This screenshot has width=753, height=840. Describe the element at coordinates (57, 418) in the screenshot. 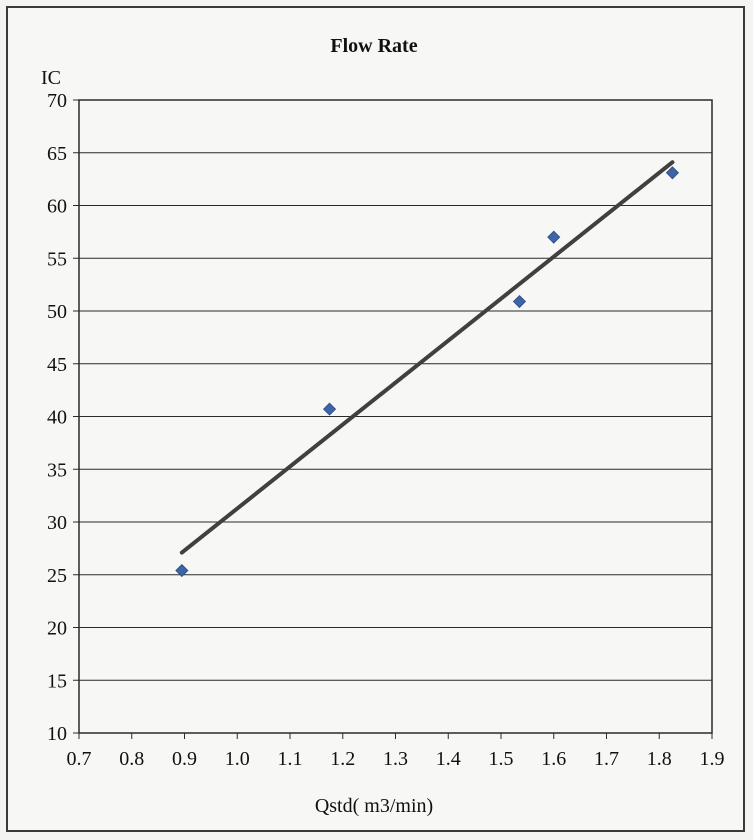

I see `y-tick-label: 40` at that location.